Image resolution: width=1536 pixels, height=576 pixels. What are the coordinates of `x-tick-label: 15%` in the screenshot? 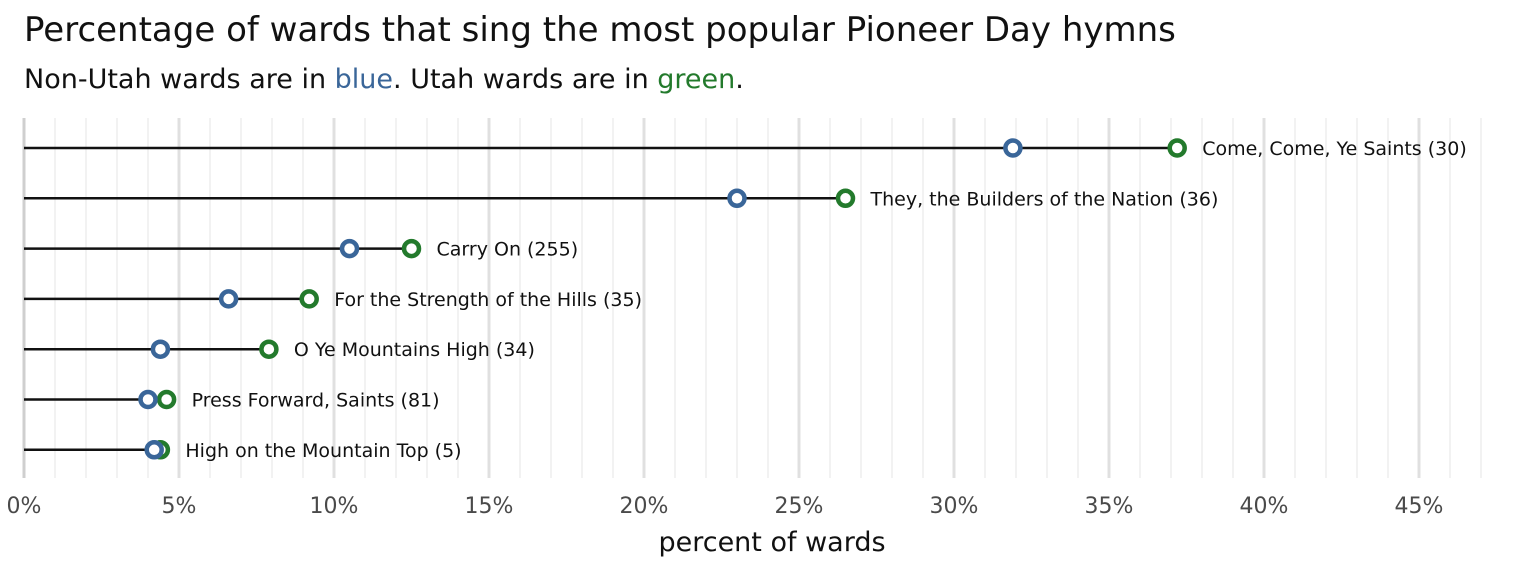 It's located at (489, 506).